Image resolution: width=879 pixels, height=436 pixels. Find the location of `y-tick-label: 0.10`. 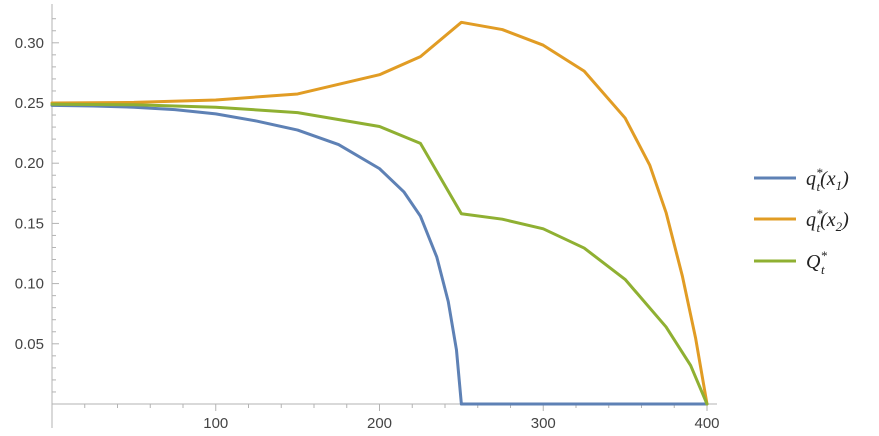

y-tick-label: 0.10 is located at coordinates (29, 284).